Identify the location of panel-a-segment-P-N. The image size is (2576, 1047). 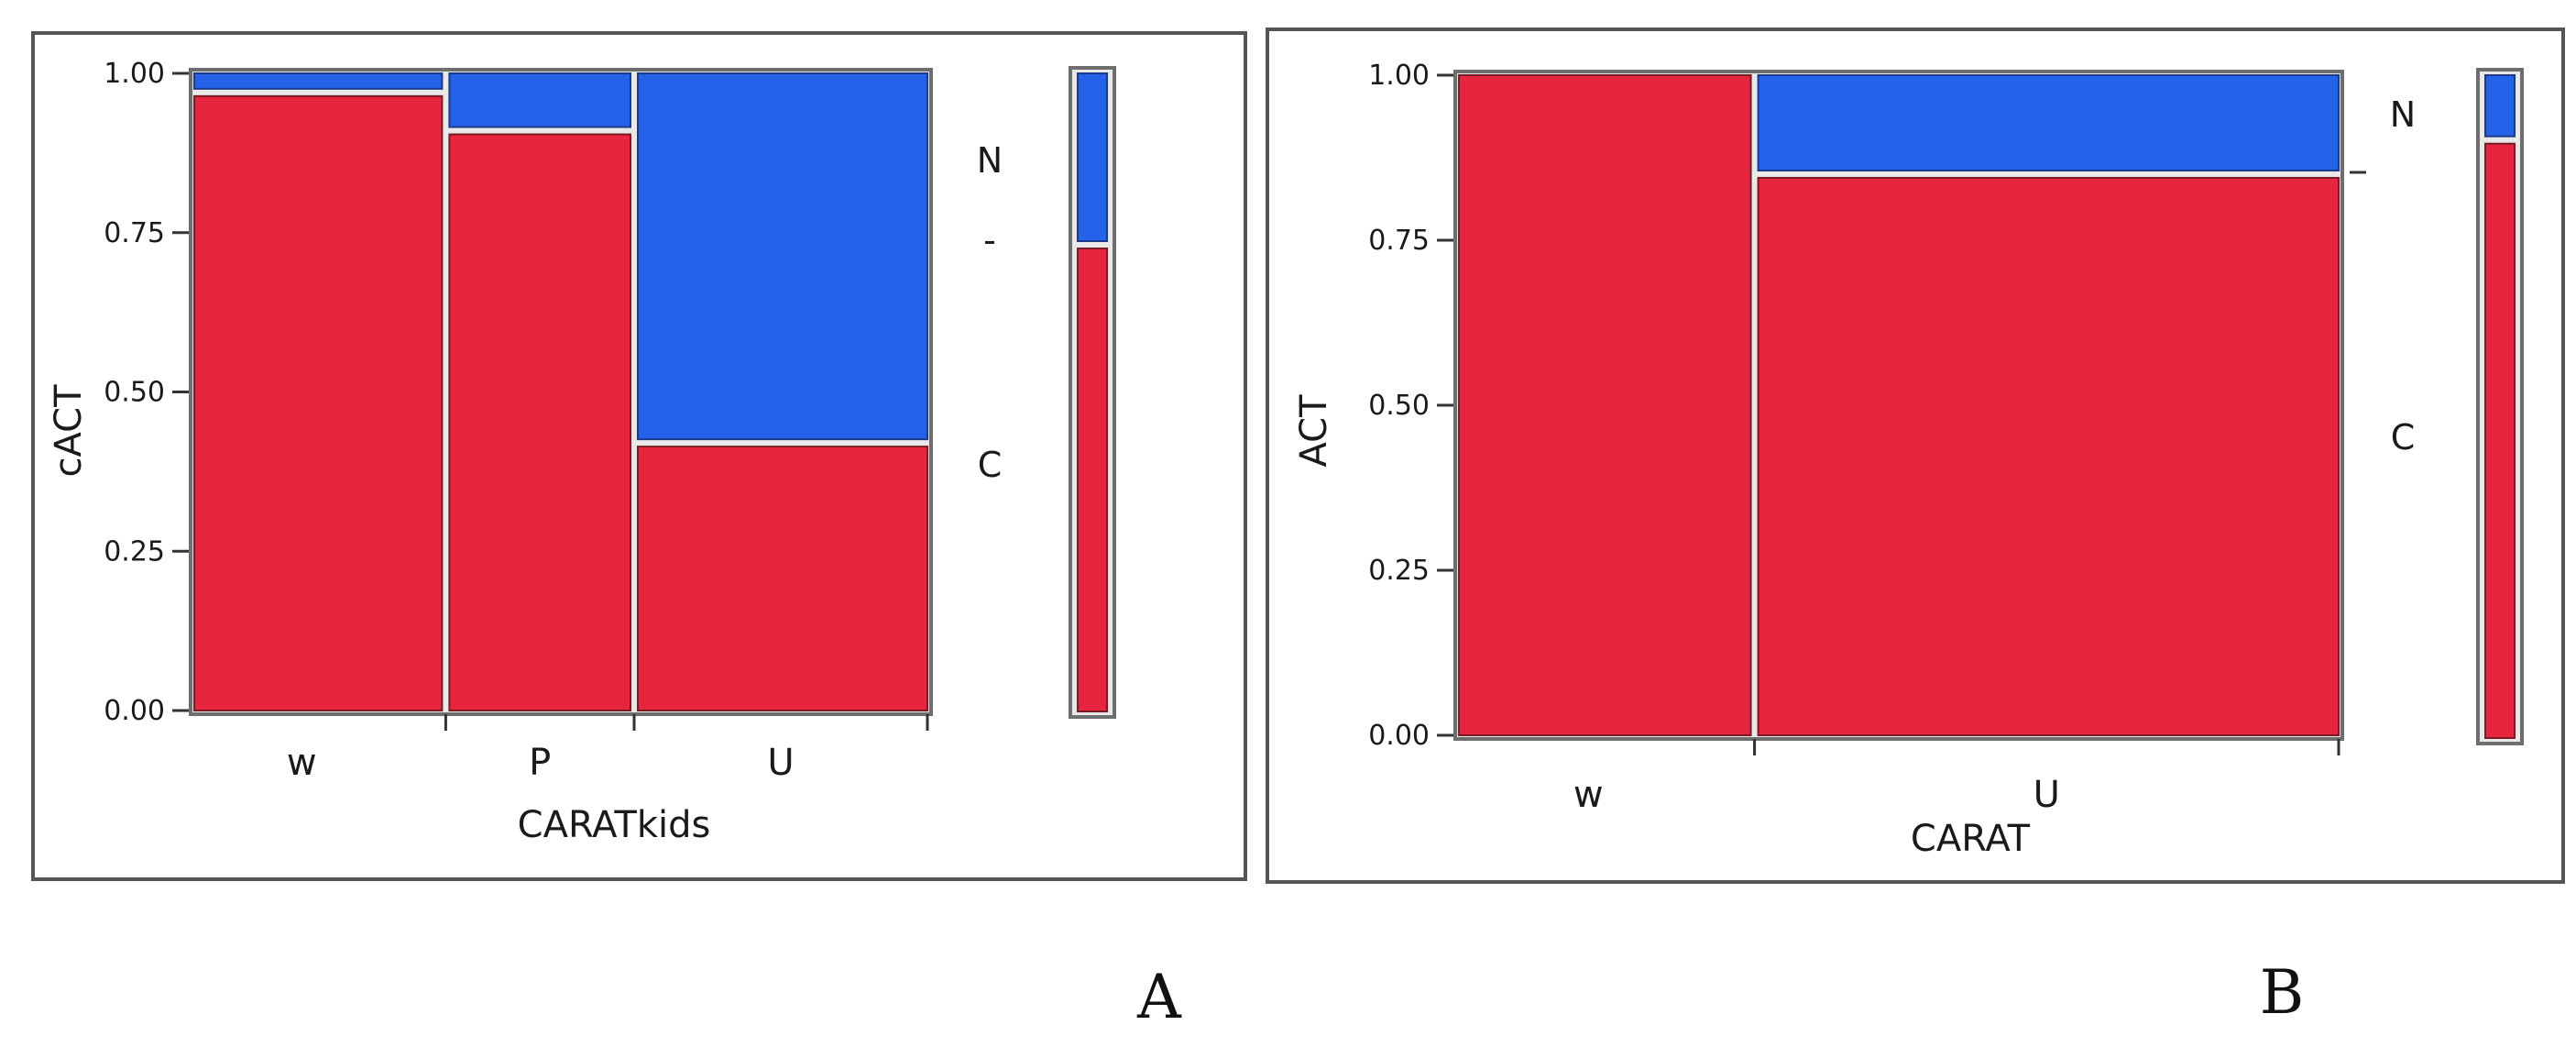
(539, 100).